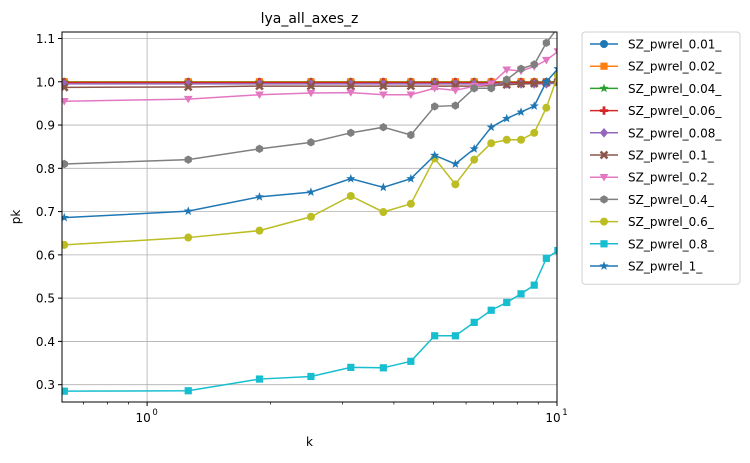  Describe the element at coordinates (671, 178) in the screenshot. I see `legend-label: SZ_pwrel_0.2_` at that location.